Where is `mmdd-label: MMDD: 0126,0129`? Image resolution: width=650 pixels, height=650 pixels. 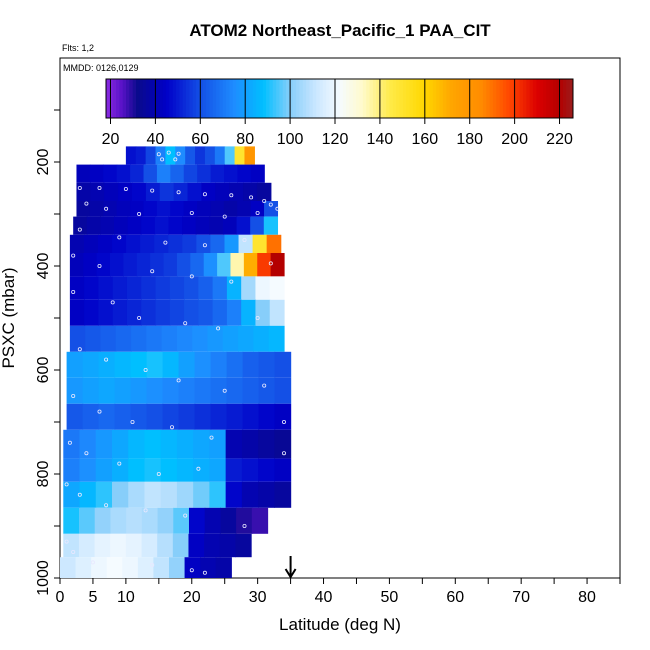 mmdd-label: MMDD: 0126,0129 is located at coordinates (101, 68).